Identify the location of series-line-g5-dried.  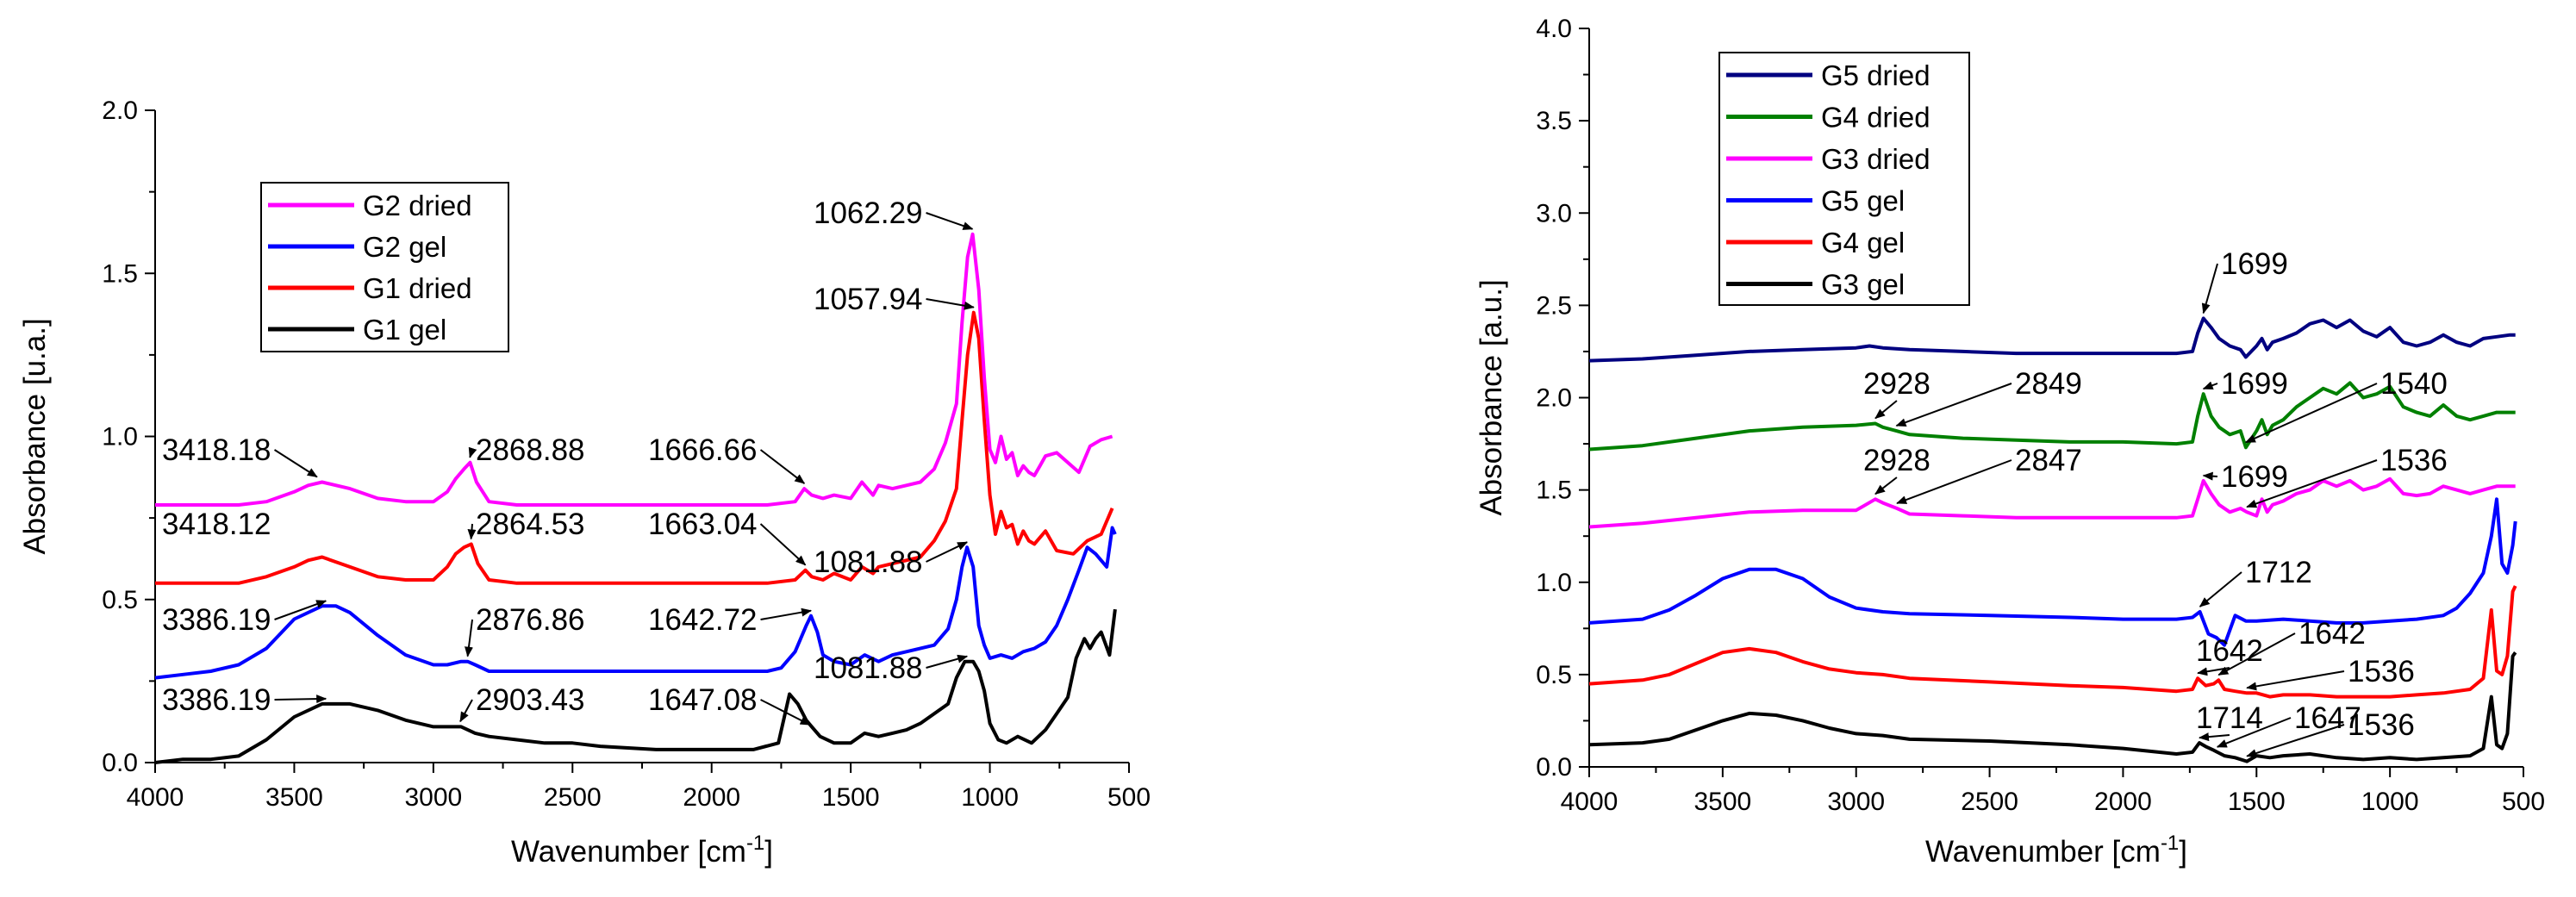
(2052, 339).